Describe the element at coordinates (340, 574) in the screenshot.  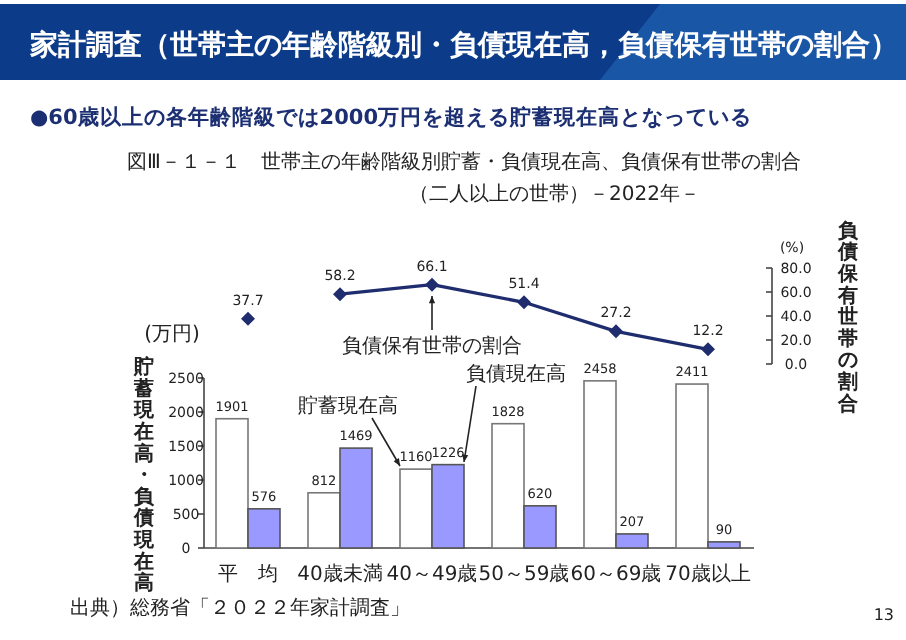
I see `x-tick-label: 40歳未満` at that location.